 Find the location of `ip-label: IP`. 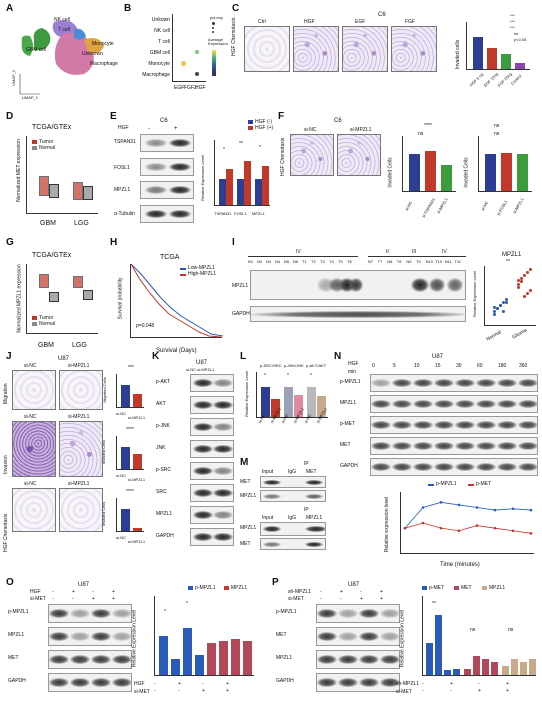

ip-label: IP is located at coordinates (306, 464).